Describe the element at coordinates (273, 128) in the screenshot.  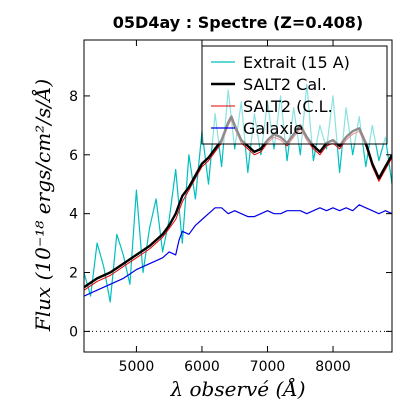
I see `legend-label: Galaxie` at that location.